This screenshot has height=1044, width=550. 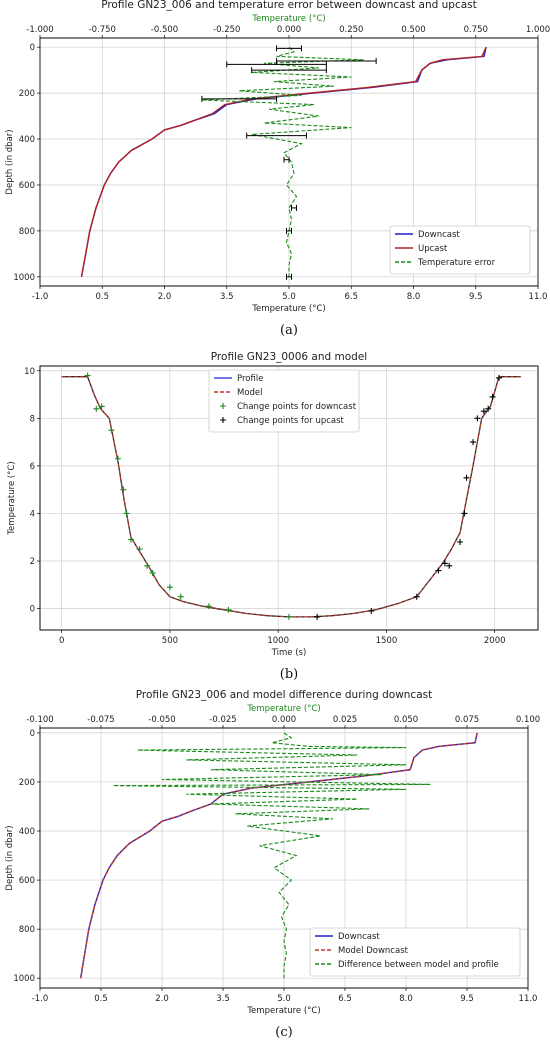 I want to click on figure-caption: (a), so click(x=289, y=330).